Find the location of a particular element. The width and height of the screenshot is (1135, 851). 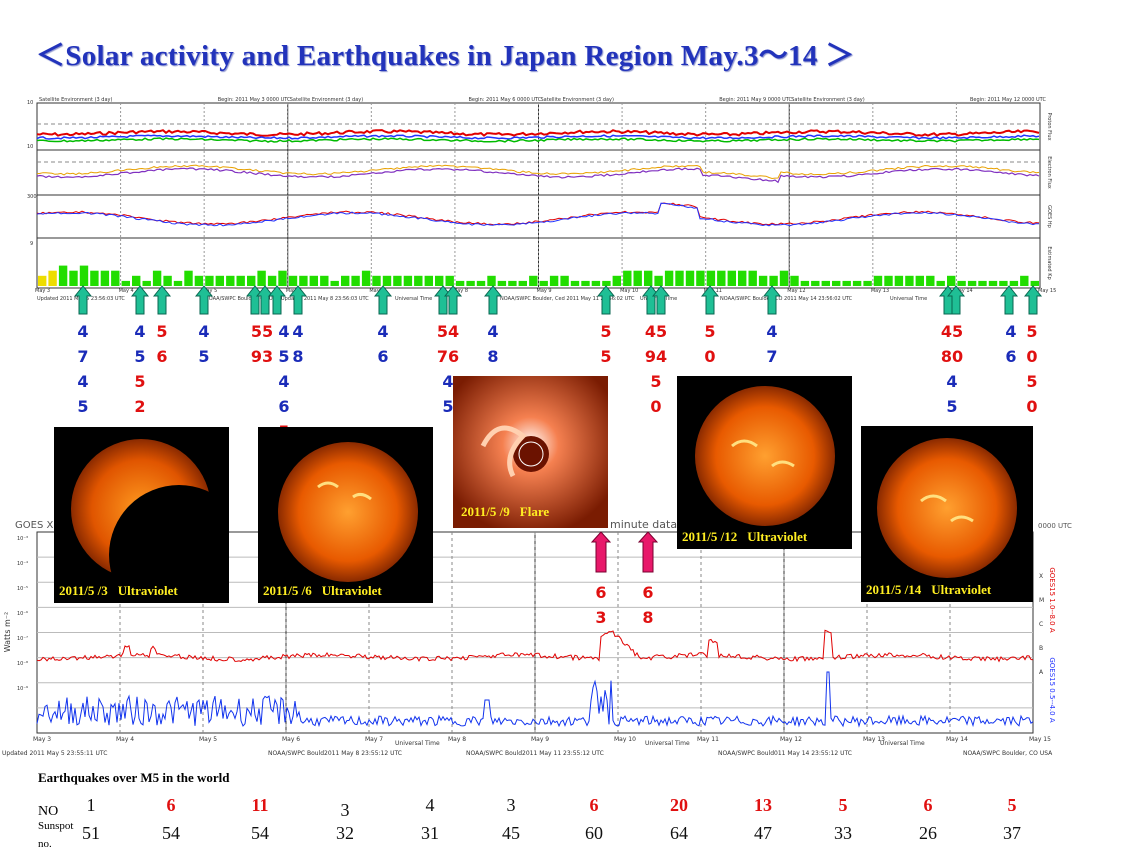

quake-magnitude-label: 55 is located at coordinates (262, 331).